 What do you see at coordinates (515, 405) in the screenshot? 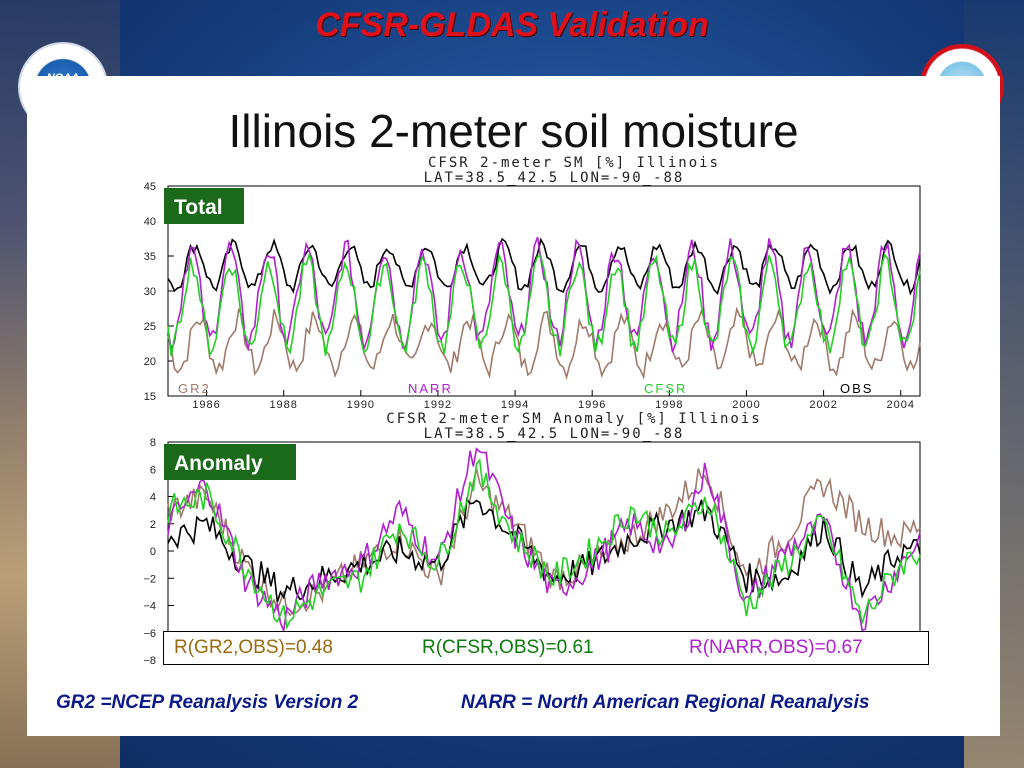
I see `x-tick-label: 1994` at bounding box center [515, 405].